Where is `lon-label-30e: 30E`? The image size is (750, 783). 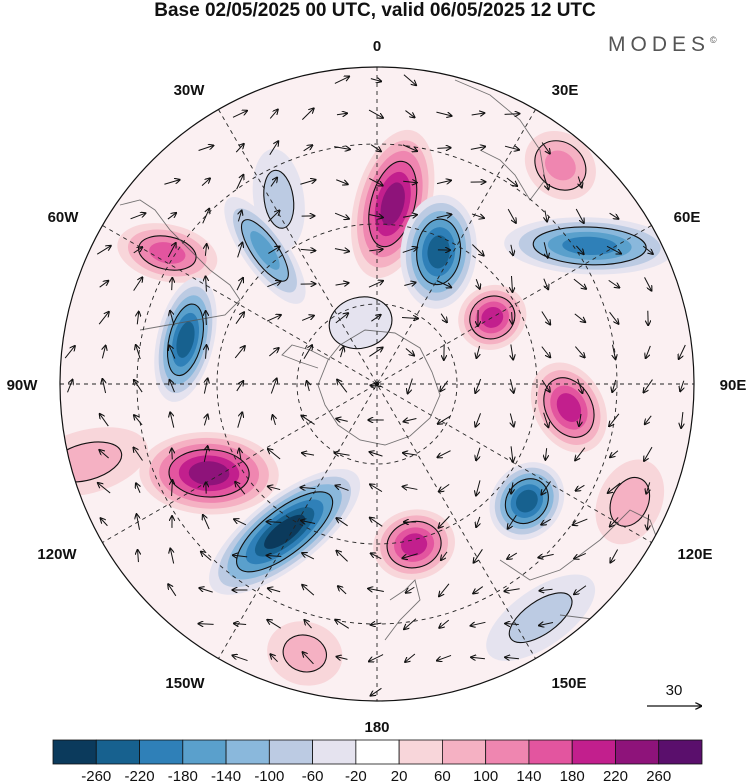
lon-label-30e: 30E is located at coordinates (565, 90).